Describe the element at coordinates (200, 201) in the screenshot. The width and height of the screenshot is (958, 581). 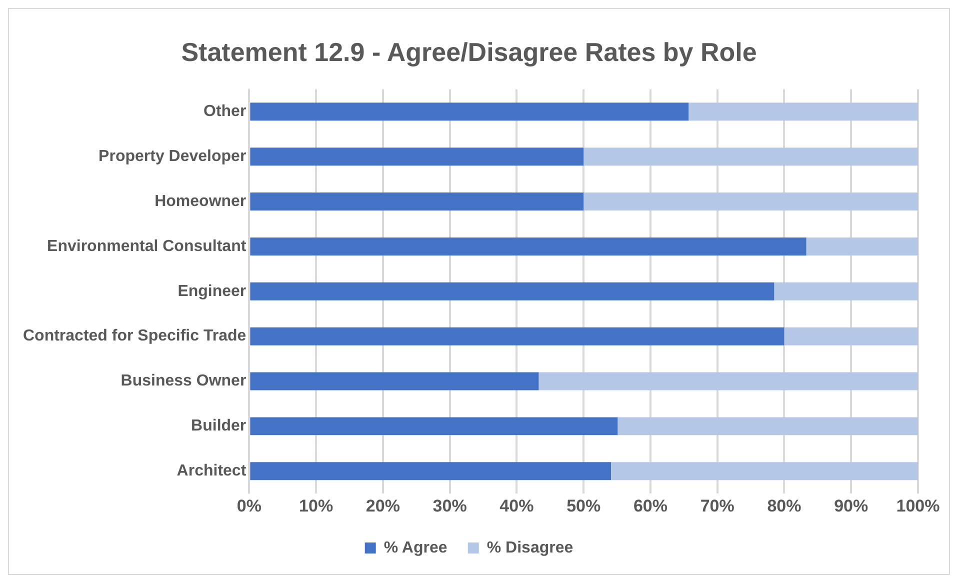
I see `y-tick-label: Homeowner` at that location.